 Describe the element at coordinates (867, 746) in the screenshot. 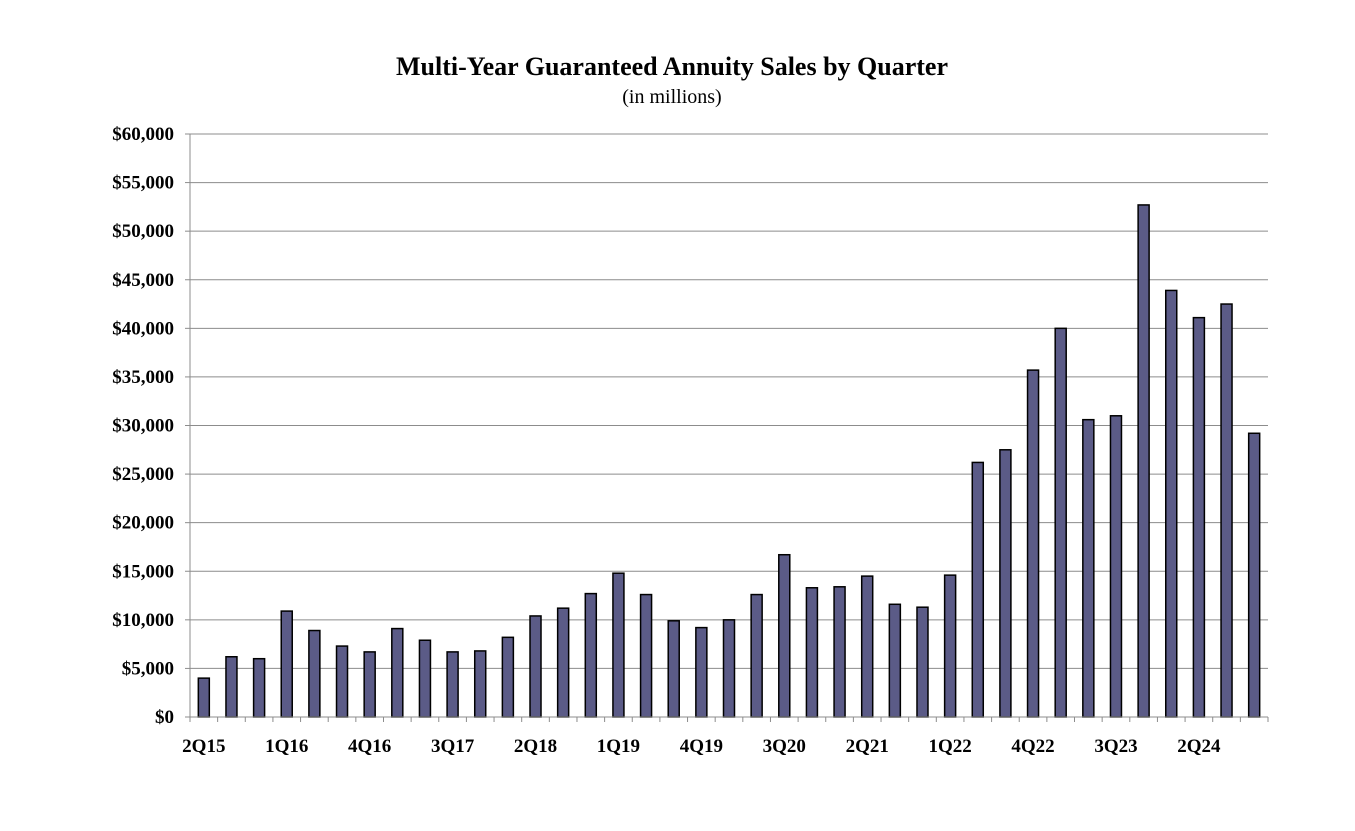

I see `x-tick-label: 2Q21` at that location.